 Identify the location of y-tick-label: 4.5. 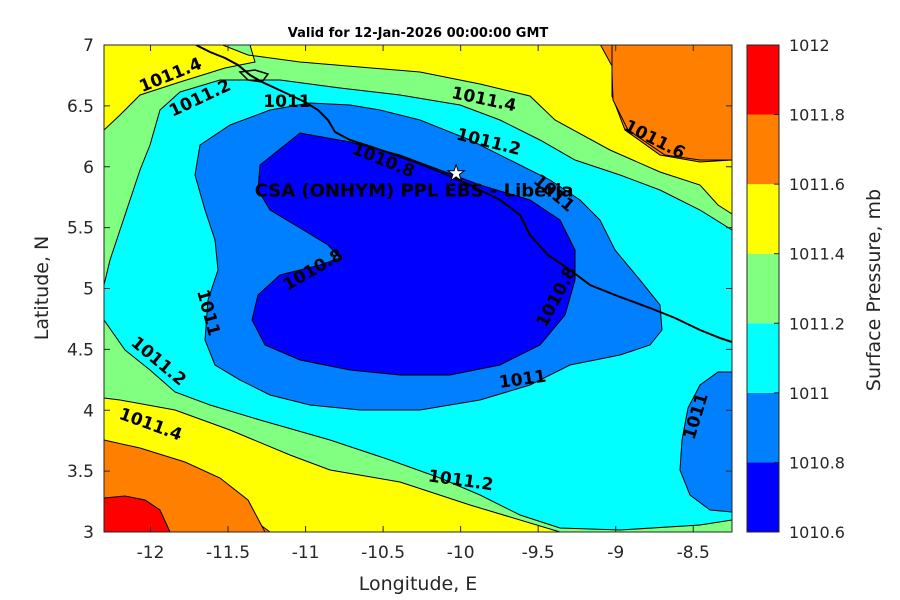
(80, 350).